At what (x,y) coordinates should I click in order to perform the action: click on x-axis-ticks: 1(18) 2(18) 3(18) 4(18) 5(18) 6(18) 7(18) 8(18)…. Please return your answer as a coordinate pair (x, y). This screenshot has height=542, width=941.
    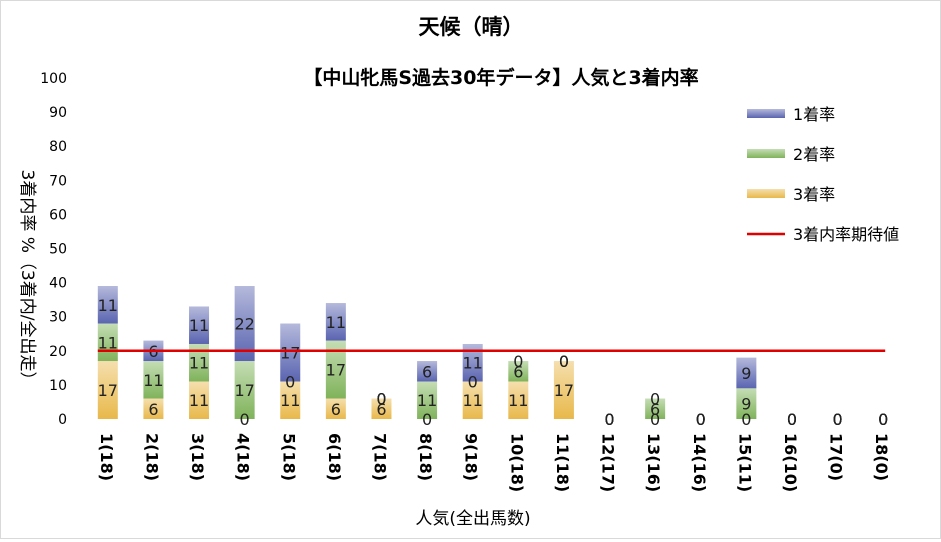
    Looking at the image, I should click on (494, 462).